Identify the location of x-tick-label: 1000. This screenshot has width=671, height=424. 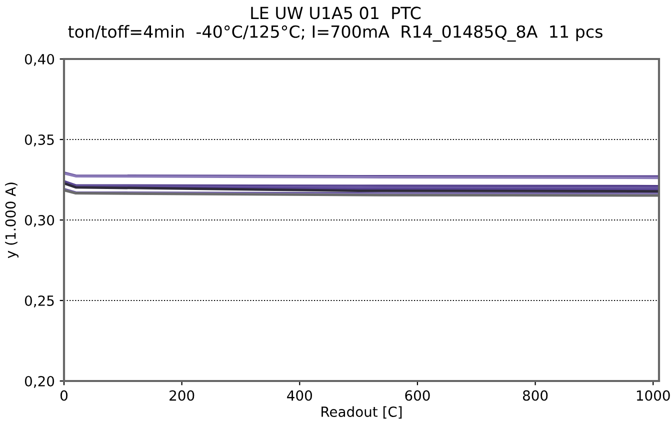
(653, 395).